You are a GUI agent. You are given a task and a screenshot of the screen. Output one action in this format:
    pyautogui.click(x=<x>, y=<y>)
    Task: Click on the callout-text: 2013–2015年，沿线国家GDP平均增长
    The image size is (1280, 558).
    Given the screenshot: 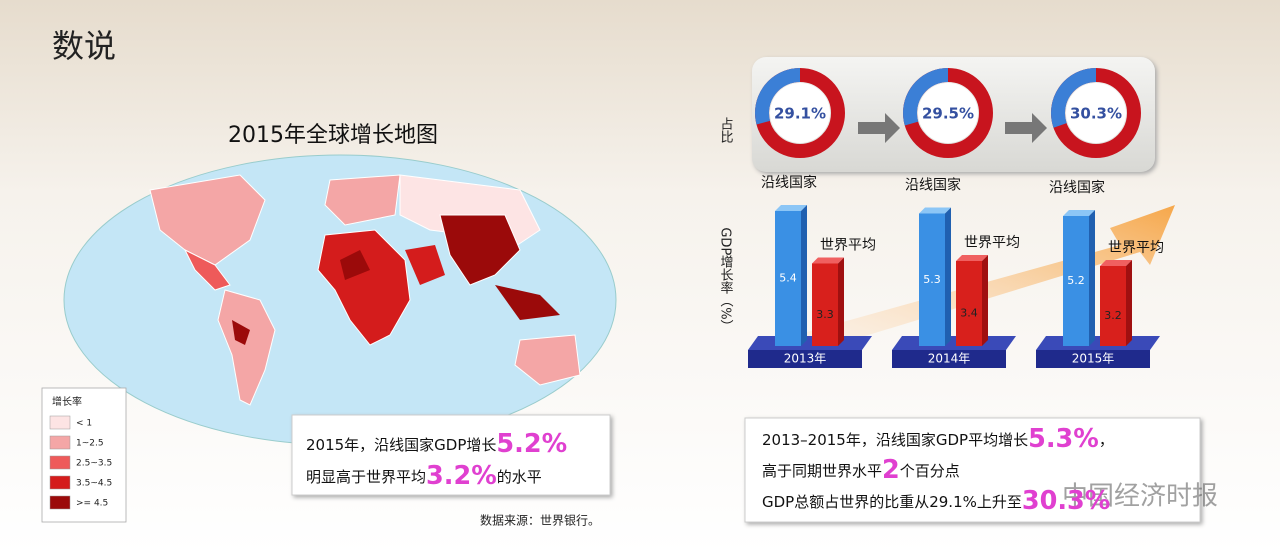 What is the action you would take?
    pyautogui.click(x=895, y=440)
    